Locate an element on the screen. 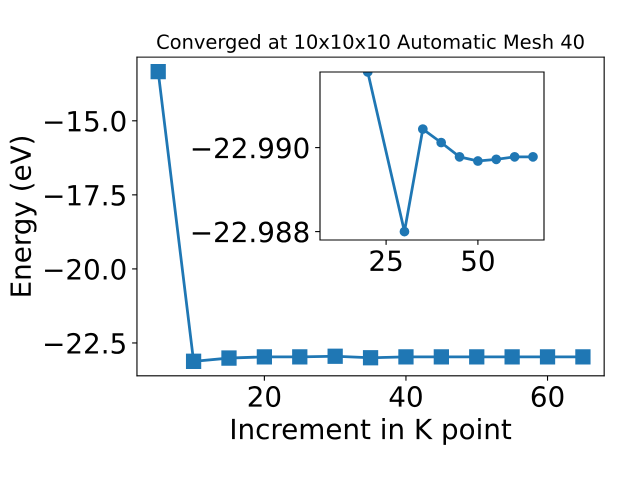  x-tick-label: 20 is located at coordinates (264, 397).